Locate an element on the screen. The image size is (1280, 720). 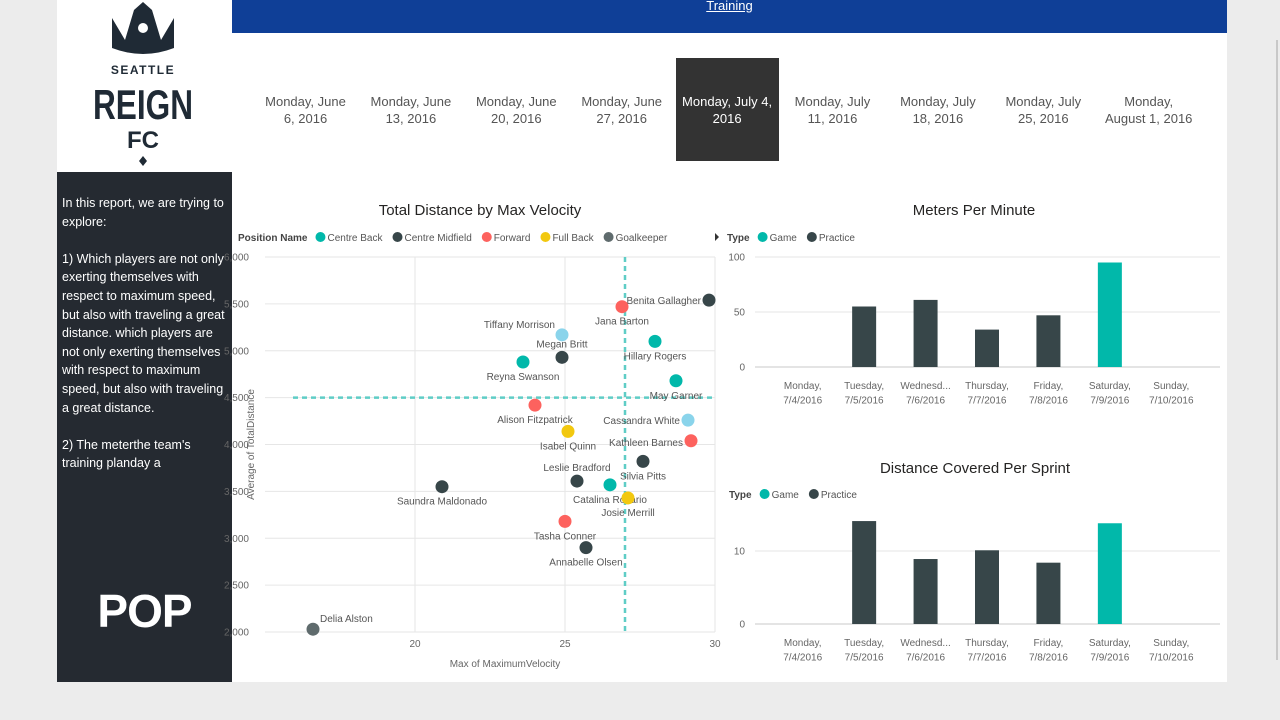
logo-text: SEATTLE is located at coordinates (143, 70).